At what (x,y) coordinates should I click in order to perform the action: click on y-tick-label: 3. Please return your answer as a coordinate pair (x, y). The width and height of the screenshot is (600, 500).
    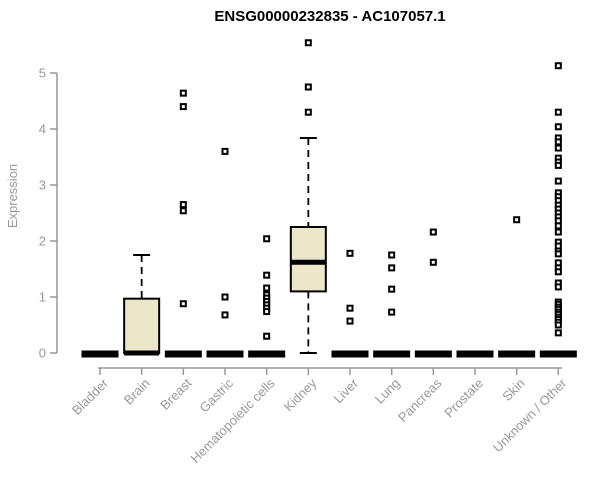
    Looking at the image, I should click on (42, 185).